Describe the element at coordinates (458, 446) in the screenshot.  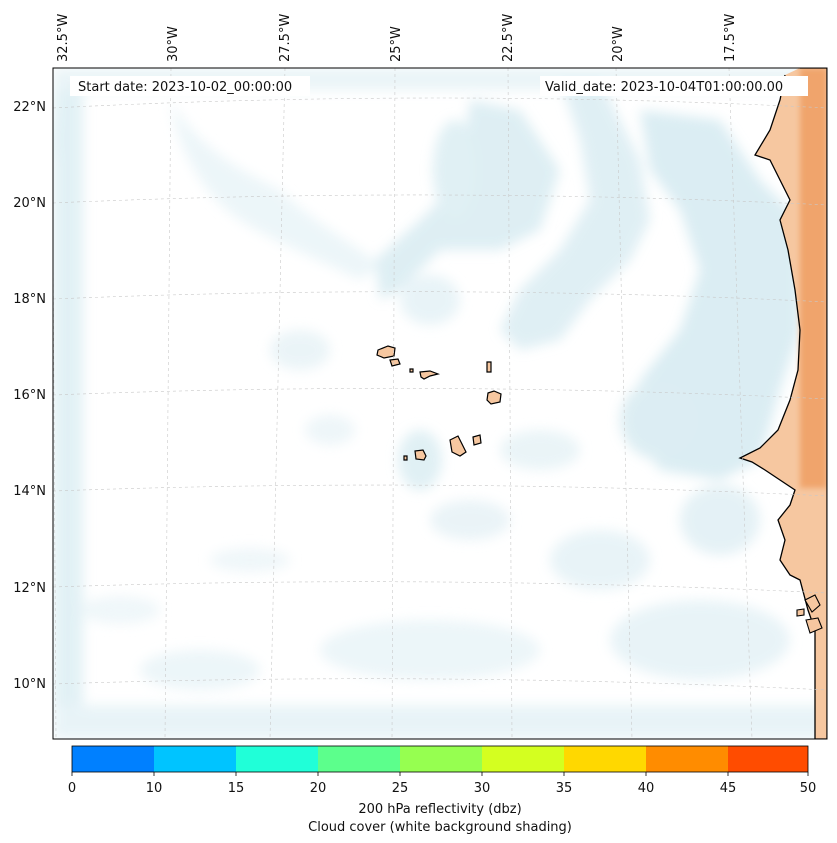
I see `island-santiago` at that location.